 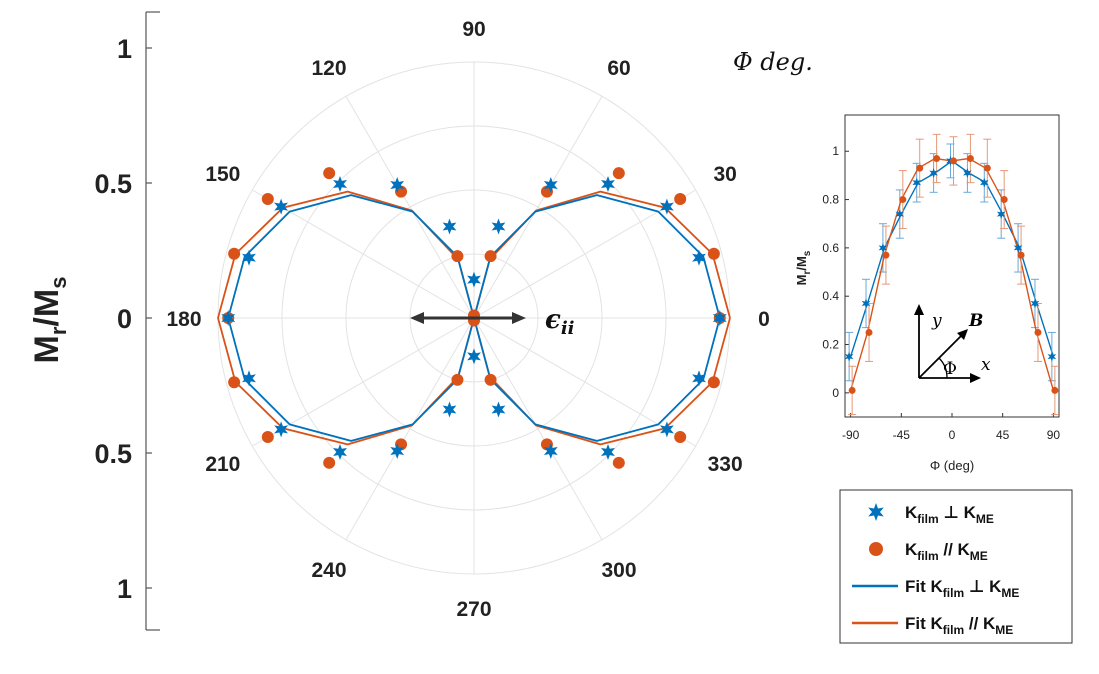 What do you see at coordinates (183, 319) in the screenshot?
I see `polar-angle-label: 180` at bounding box center [183, 319].